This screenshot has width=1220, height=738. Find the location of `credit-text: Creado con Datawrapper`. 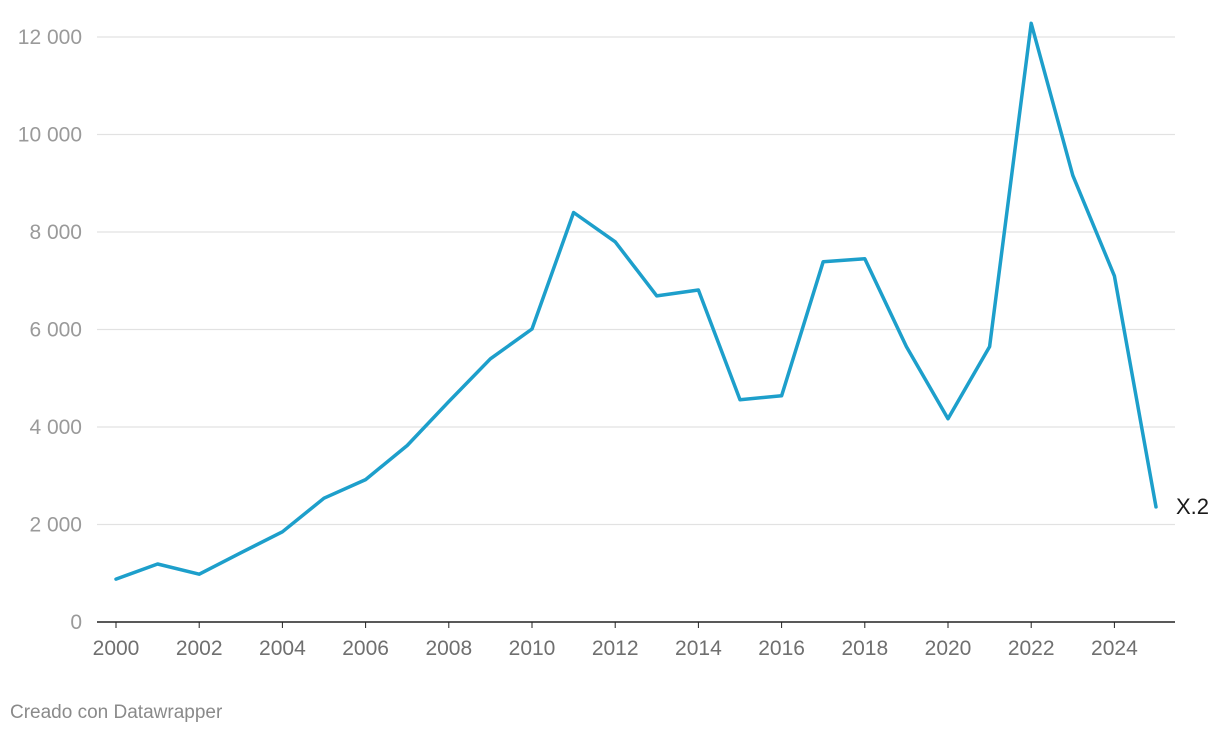

credit-text: Creado con Datawrapper is located at coordinates (116, 712).